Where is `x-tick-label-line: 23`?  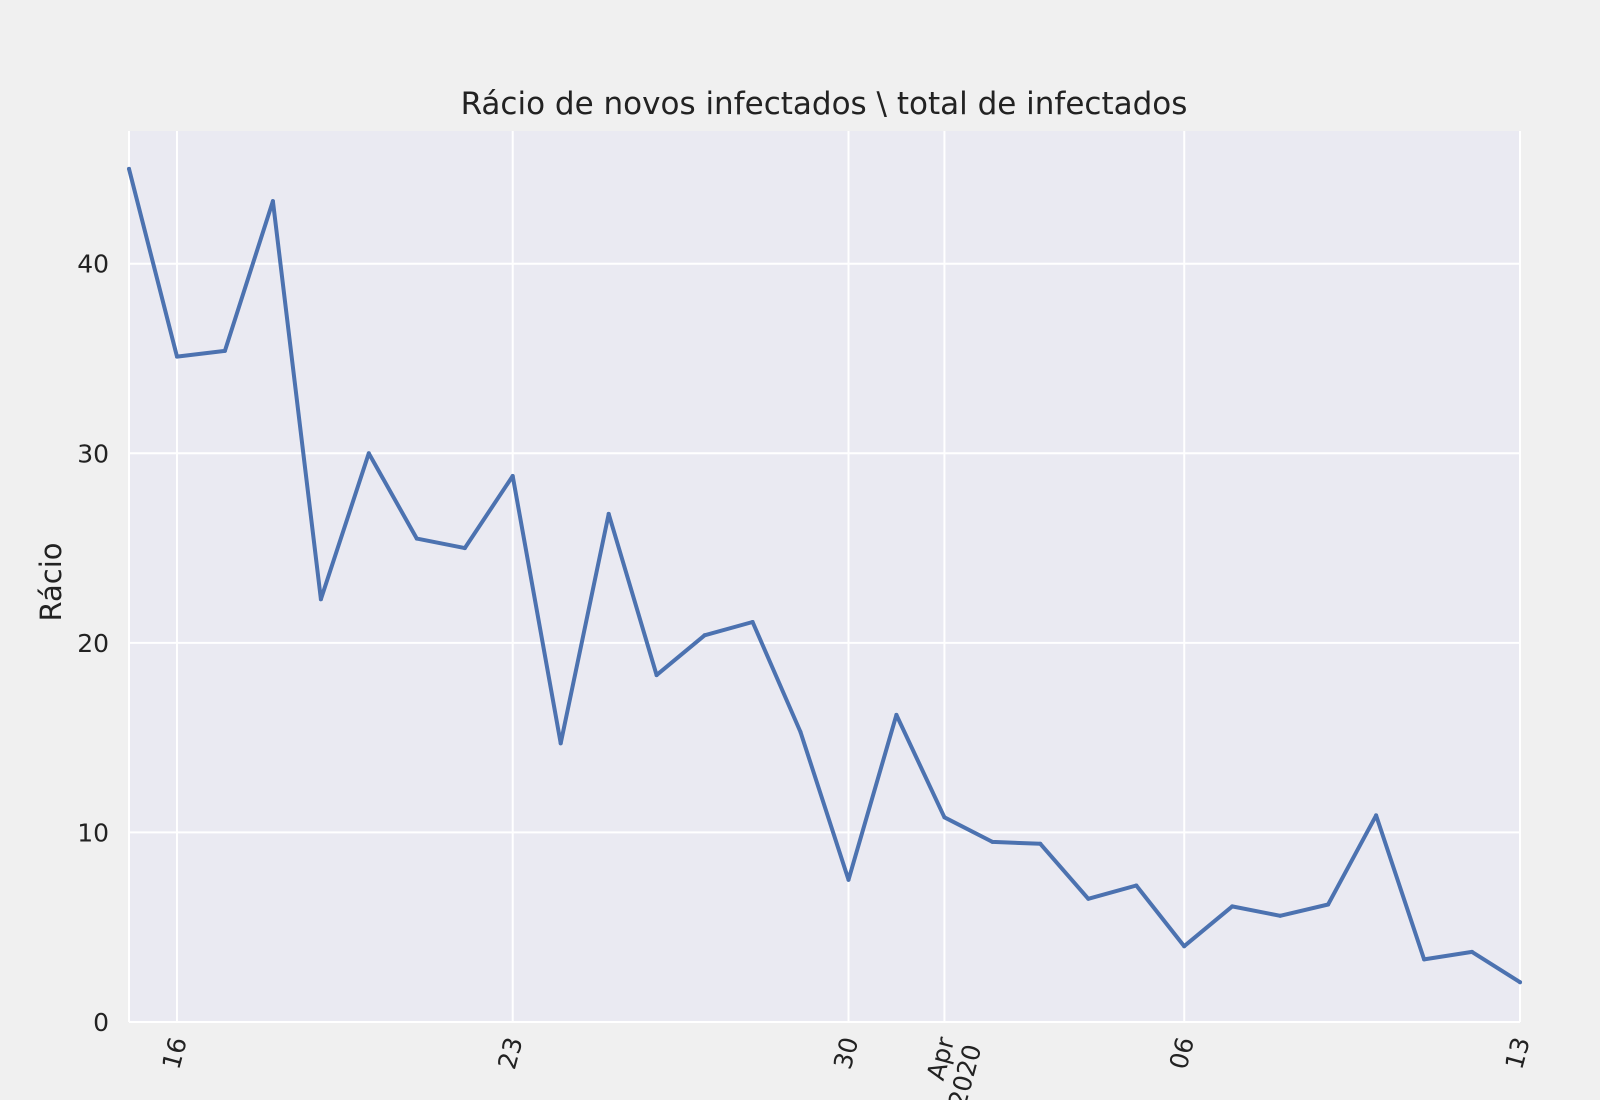 x-tick-label-line: 23 is located at coordinates (510, 1053).